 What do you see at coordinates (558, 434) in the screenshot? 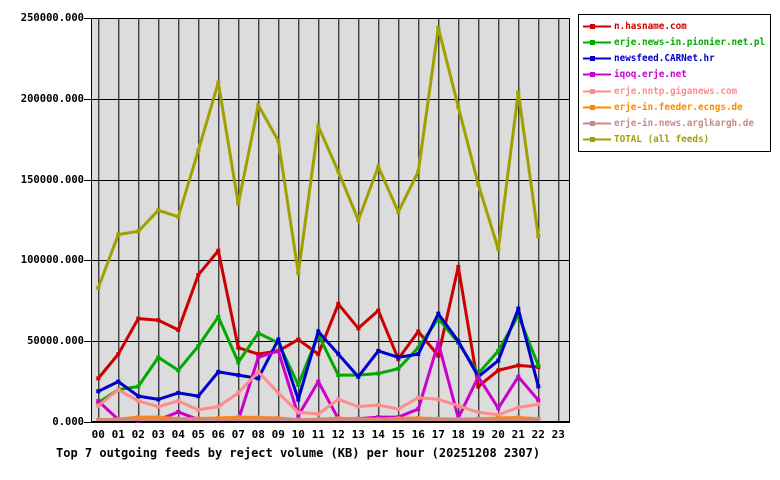
I see `x-tick-label: 23` at bounding box center [558, 434].